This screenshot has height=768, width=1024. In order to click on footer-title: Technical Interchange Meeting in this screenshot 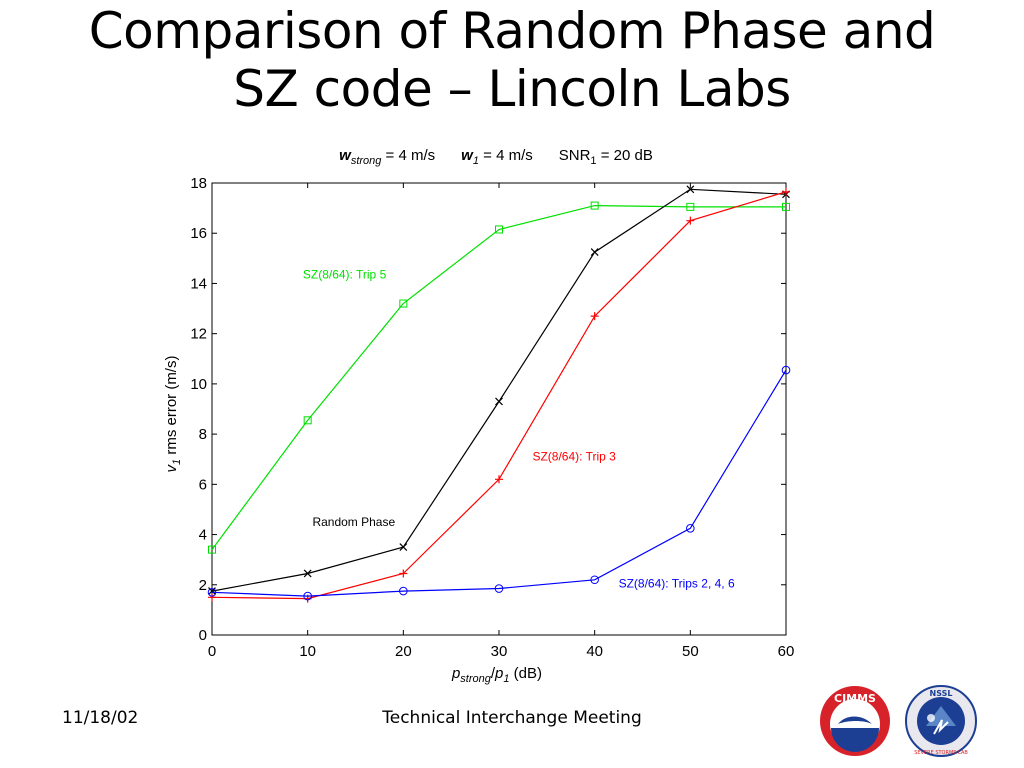, I will do `click(512, 718)`.